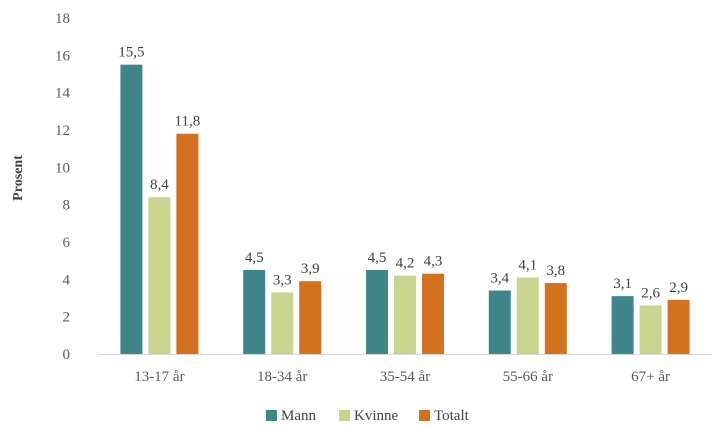 This screenshot has height=426, width=718. What do you see at coordinates (433, 262) in the screenshot?
I see `data-label: 4,3` at bounding box center [433, 262].